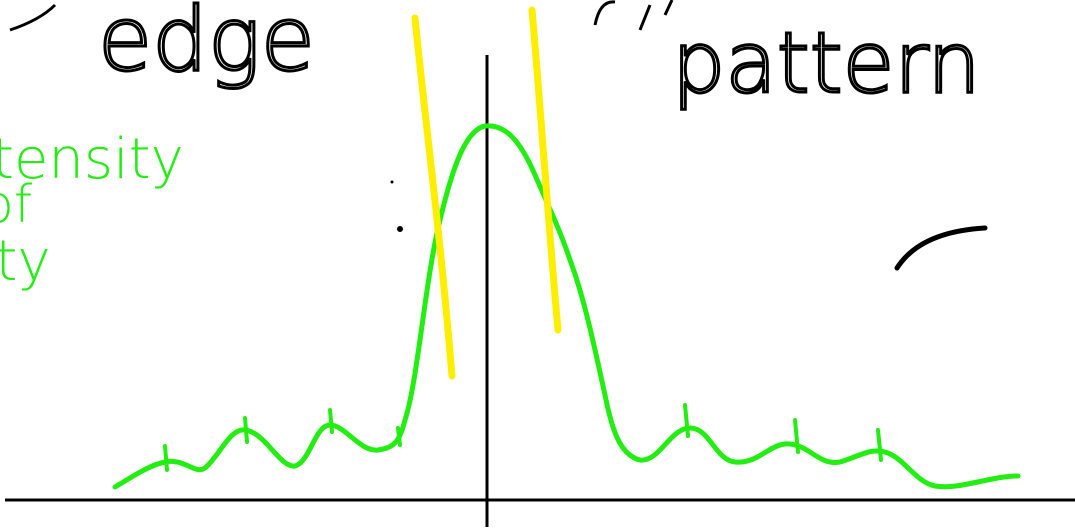 This screenshot has width=1075, height=531. Describe the element at coordinates (92, 159) in the screenshot. I see `axis-label-line: tensity` at that location.